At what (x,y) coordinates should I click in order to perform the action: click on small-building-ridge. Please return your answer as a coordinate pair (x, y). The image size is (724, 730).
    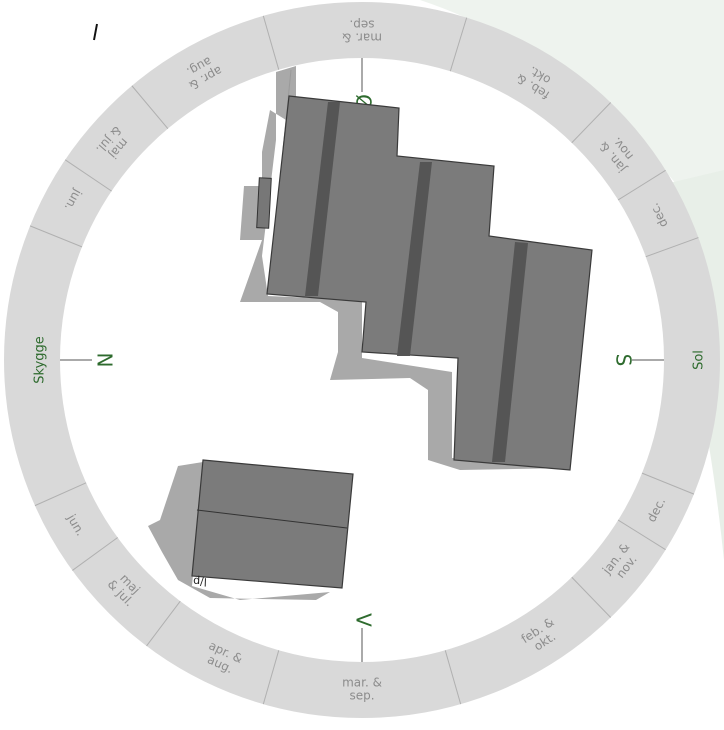
    Looking at the image, I should click on (272, 519).